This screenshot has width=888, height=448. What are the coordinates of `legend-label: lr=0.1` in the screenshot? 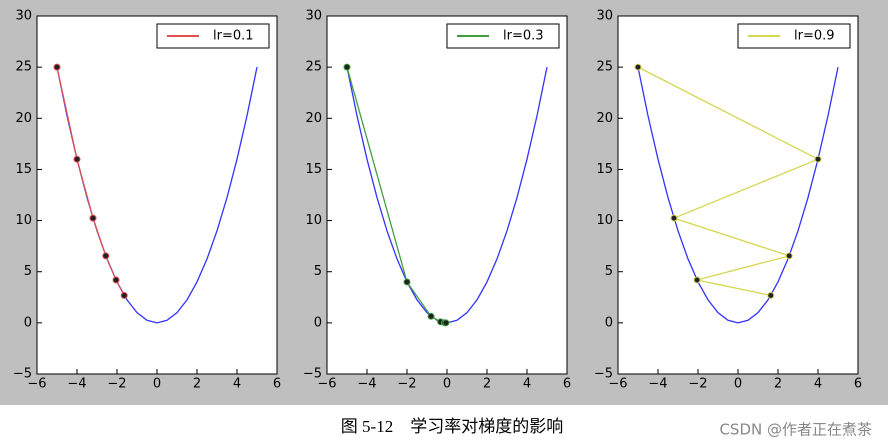 It's located at (233, 36).